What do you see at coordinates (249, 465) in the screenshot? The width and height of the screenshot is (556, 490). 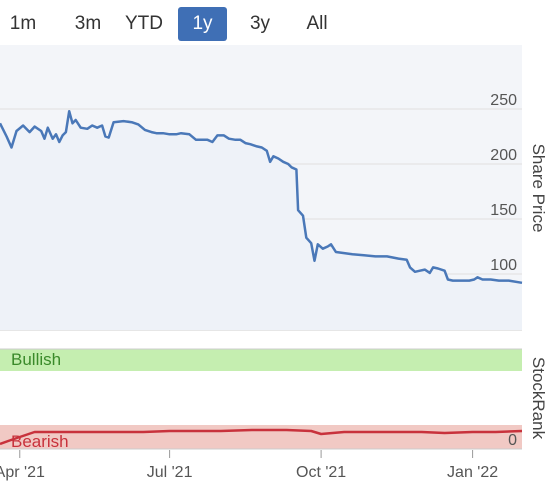 I see `date-axis: Apr '21 Jul '21 Oct '21 Jan '22` at bounding box center [249, 465].